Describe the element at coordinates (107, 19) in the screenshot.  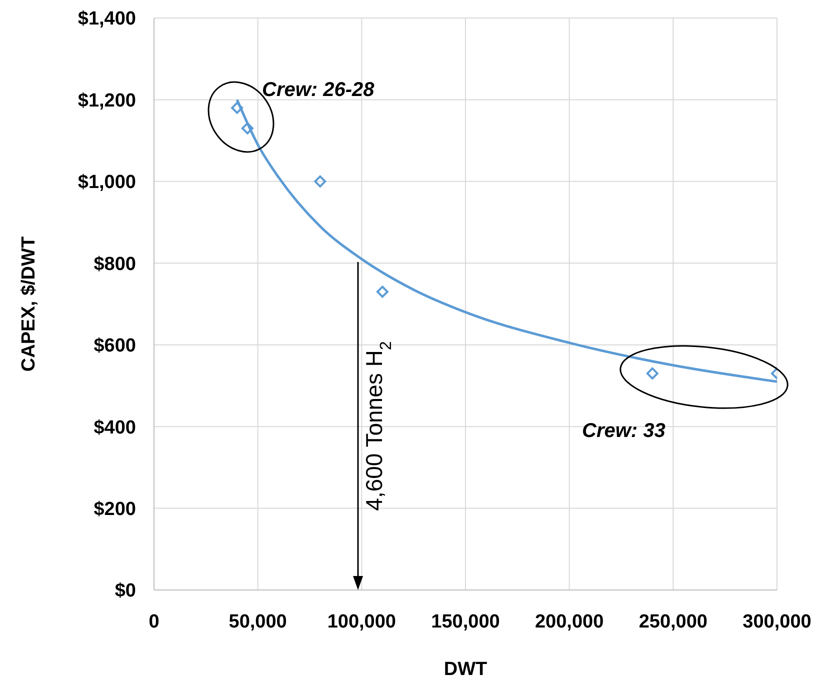
I see `y-tick-label: $1,400` at that location.